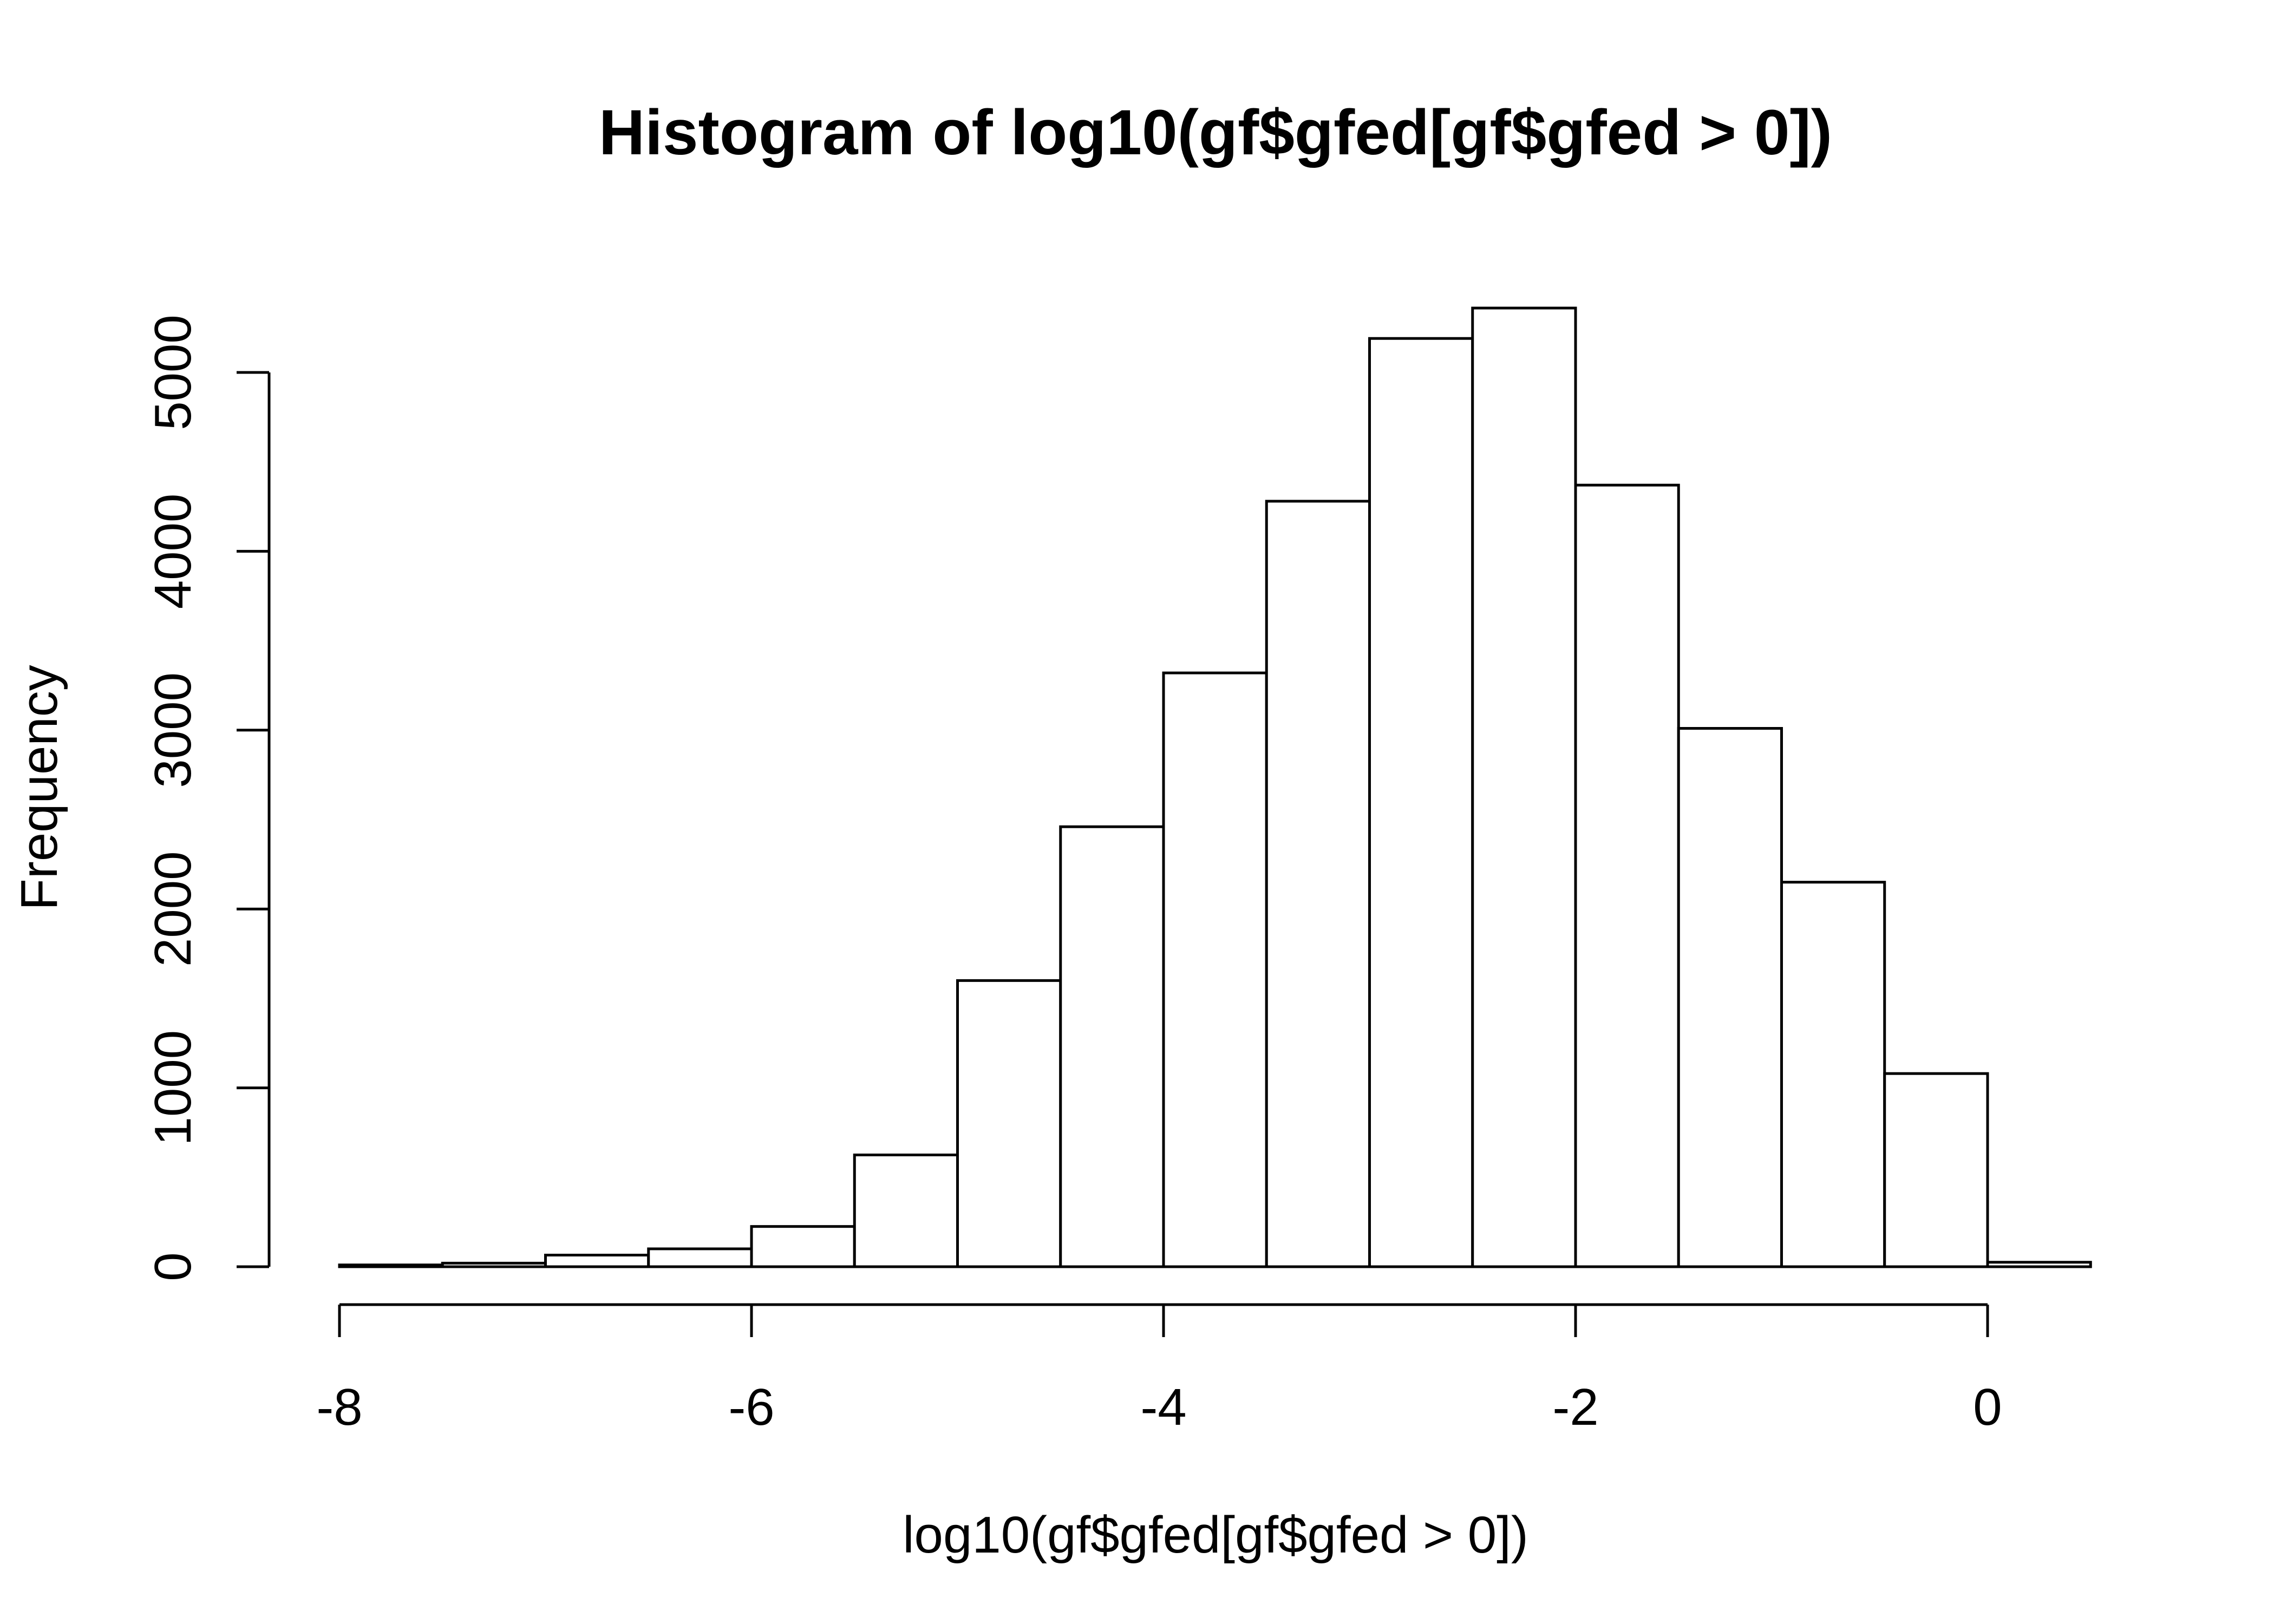 The height and width of the screenshot is (1624, 2274). I want to click on y-tick-label: 2000, so click(173, 909).